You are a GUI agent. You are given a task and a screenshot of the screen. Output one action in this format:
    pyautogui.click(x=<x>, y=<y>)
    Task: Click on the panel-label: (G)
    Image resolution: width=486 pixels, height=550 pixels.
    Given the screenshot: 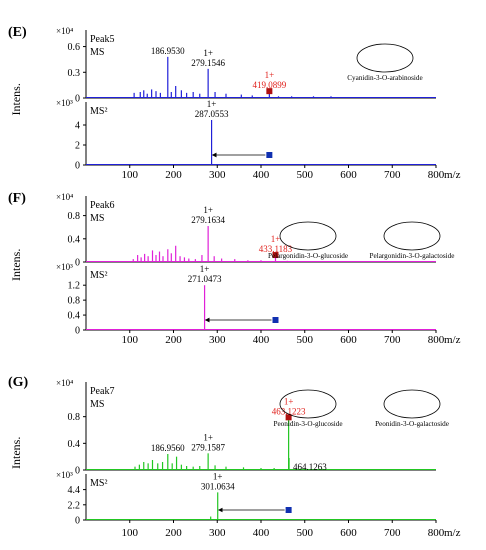 What is the action you would take?
    pyautogui.click(x=18, y=382)
    